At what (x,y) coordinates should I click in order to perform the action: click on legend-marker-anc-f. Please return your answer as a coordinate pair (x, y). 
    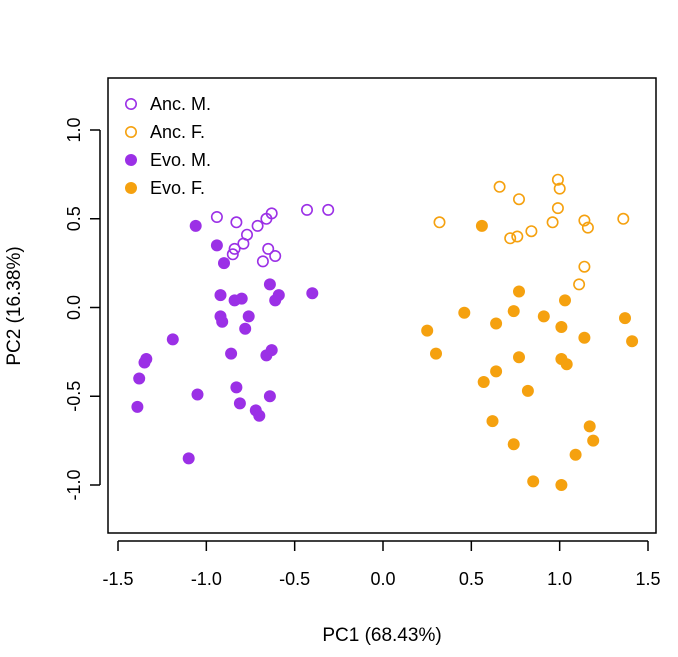
    Looking at the image, I should click on (131, 132).